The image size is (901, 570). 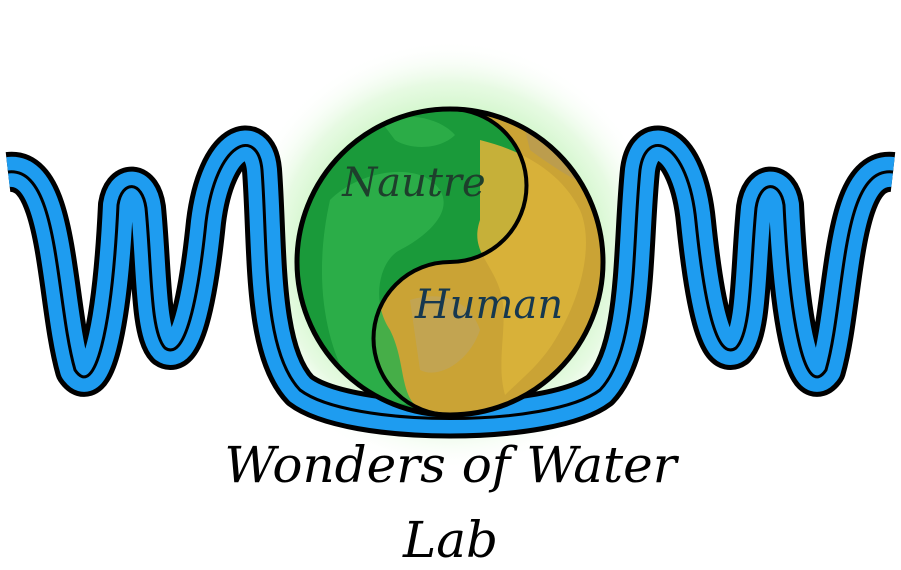 What do you see at coordinates (450, 465) in the screenshot?
I see `logo-caption-line-1: Wonders of Water` at bounding box center [450, 465].